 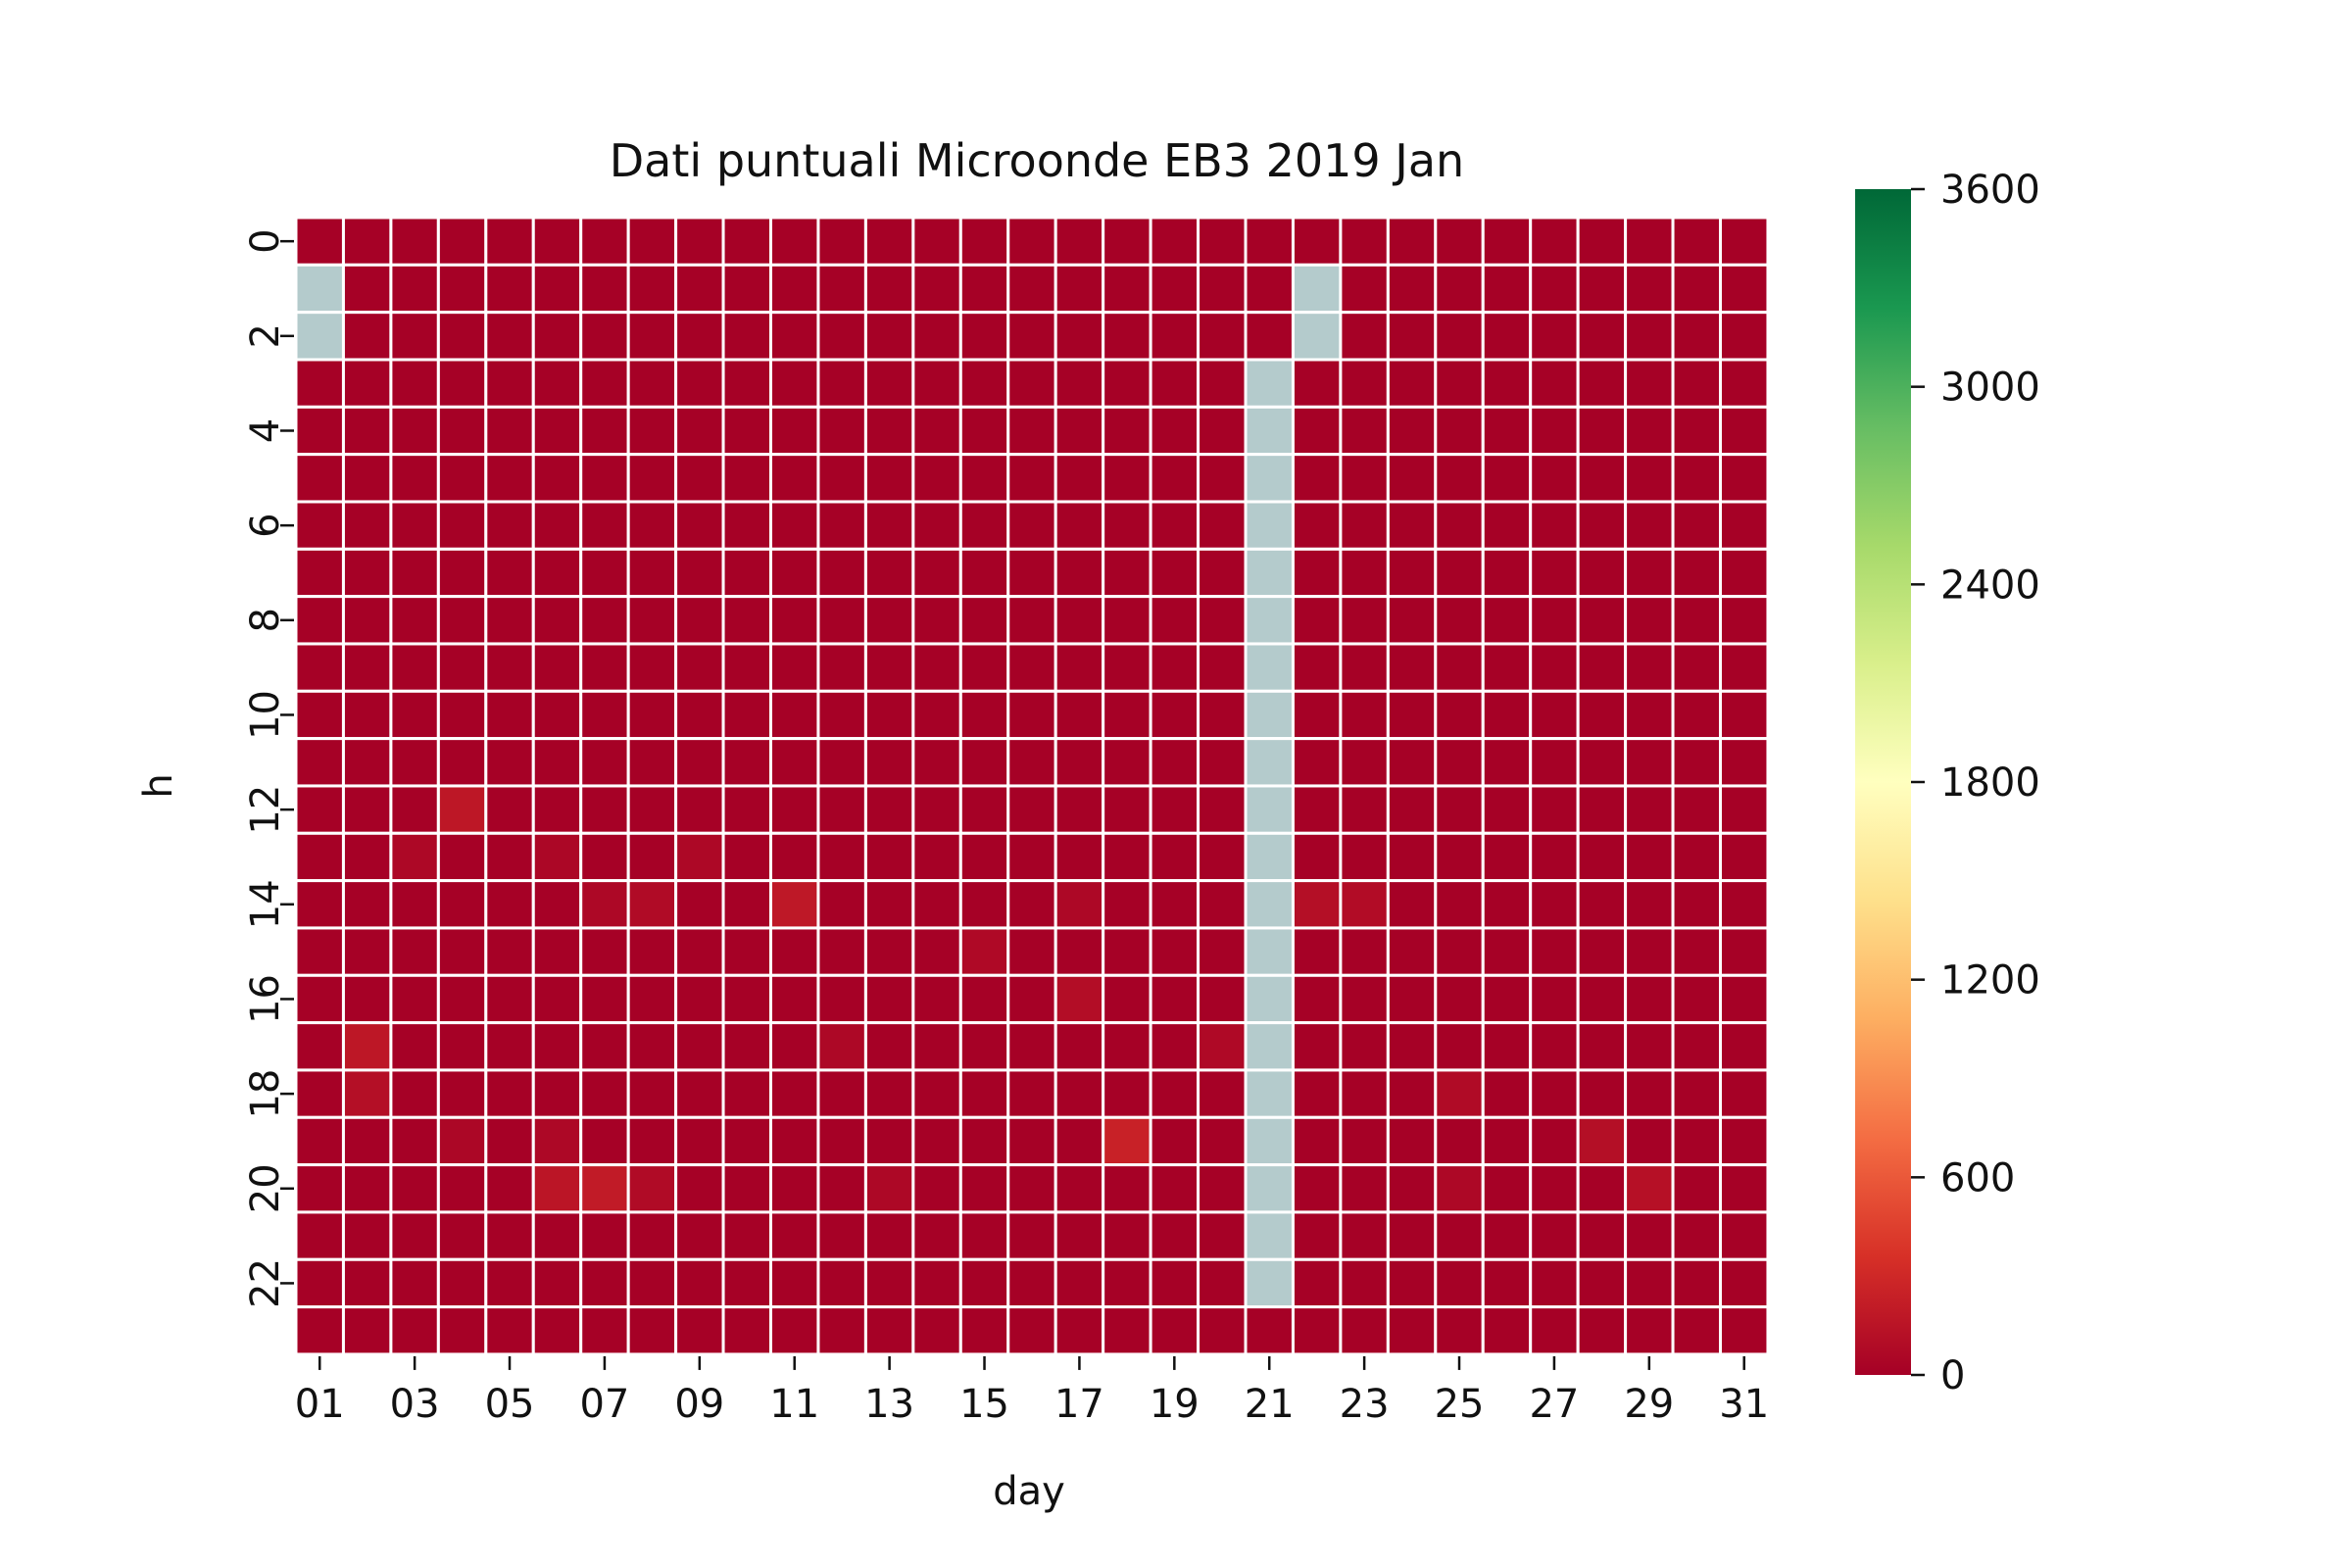 What do you see at coordinates (1270, 1404) in the screenshot?
I see `x-tick-label: 21` at bounding box center [1270, 1404].